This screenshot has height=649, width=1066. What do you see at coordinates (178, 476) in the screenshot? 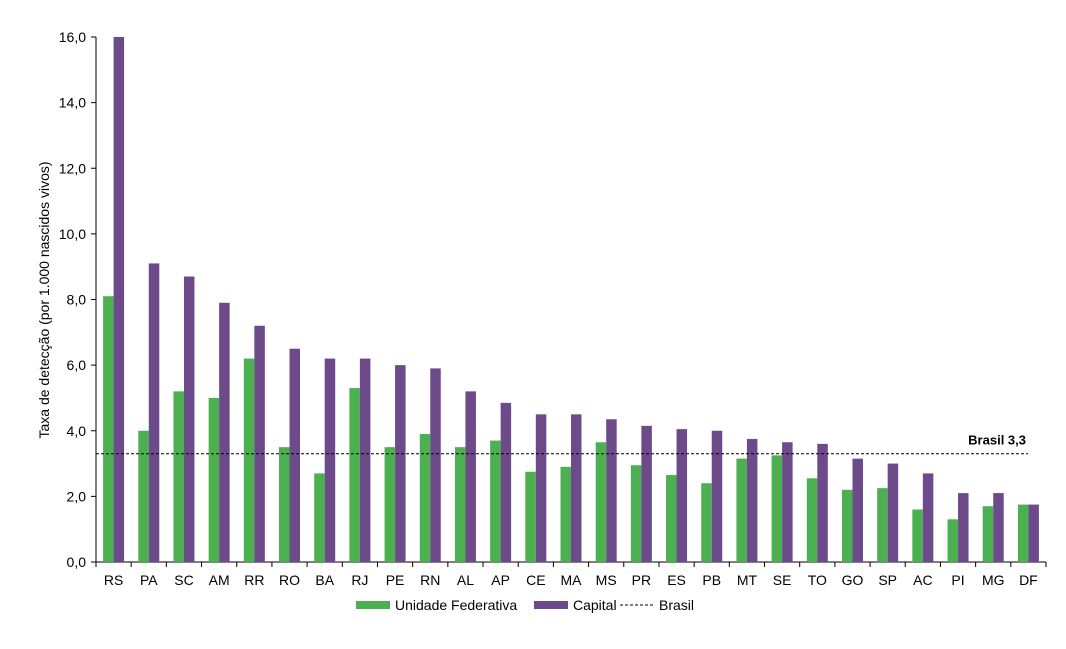
I see `bar-unidade-federativa-sc` at bounding box center [178, 476].